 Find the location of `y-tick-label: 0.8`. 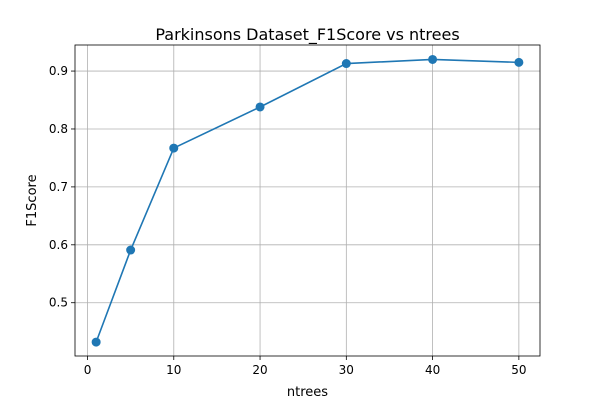

y-tick-label: 0.8 is located at coordinates (58, 129).